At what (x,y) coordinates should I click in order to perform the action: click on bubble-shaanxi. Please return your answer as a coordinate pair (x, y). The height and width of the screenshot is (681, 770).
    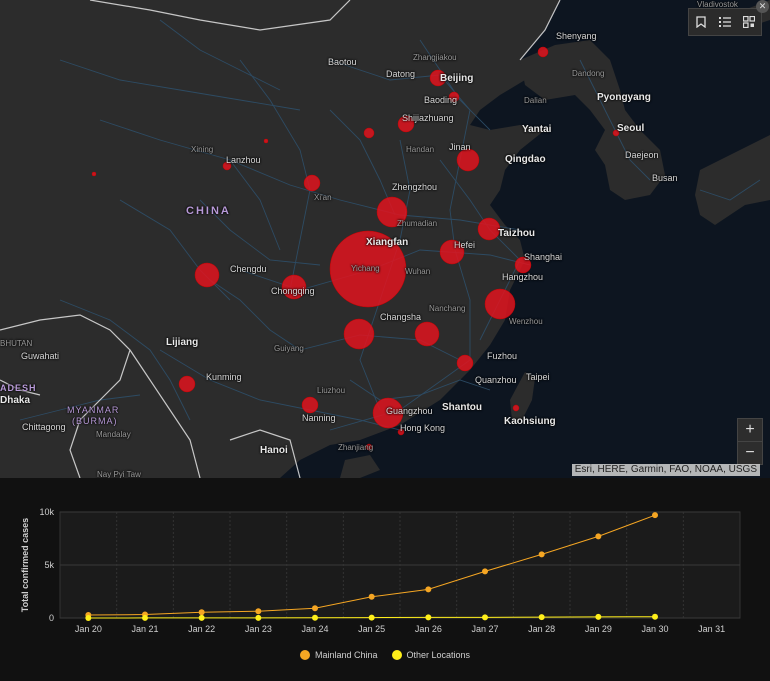
    Looking at the image, I should click on (312, 183).